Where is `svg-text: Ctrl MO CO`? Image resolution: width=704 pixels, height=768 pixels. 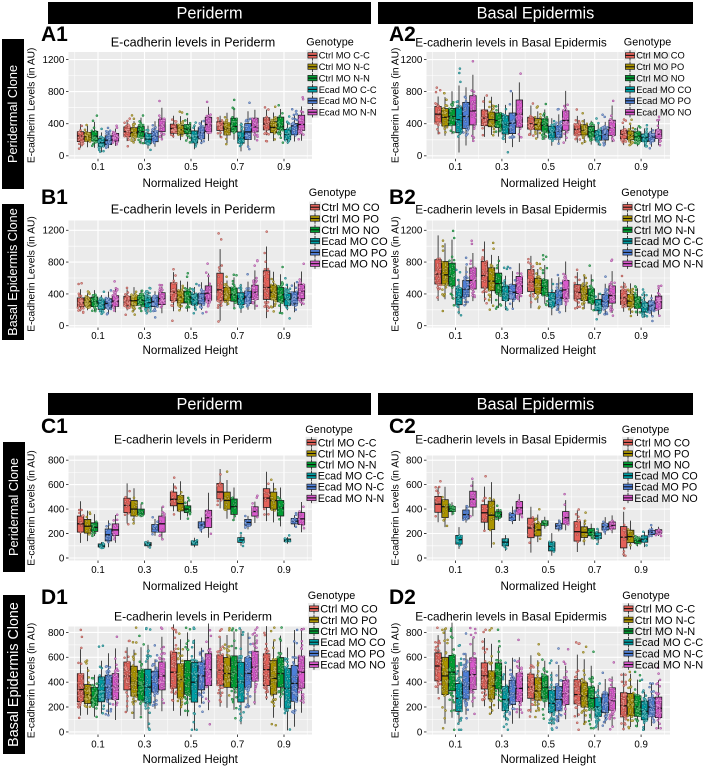
svg-text: Ctrl MO CO is located at coordinates (662, 443).